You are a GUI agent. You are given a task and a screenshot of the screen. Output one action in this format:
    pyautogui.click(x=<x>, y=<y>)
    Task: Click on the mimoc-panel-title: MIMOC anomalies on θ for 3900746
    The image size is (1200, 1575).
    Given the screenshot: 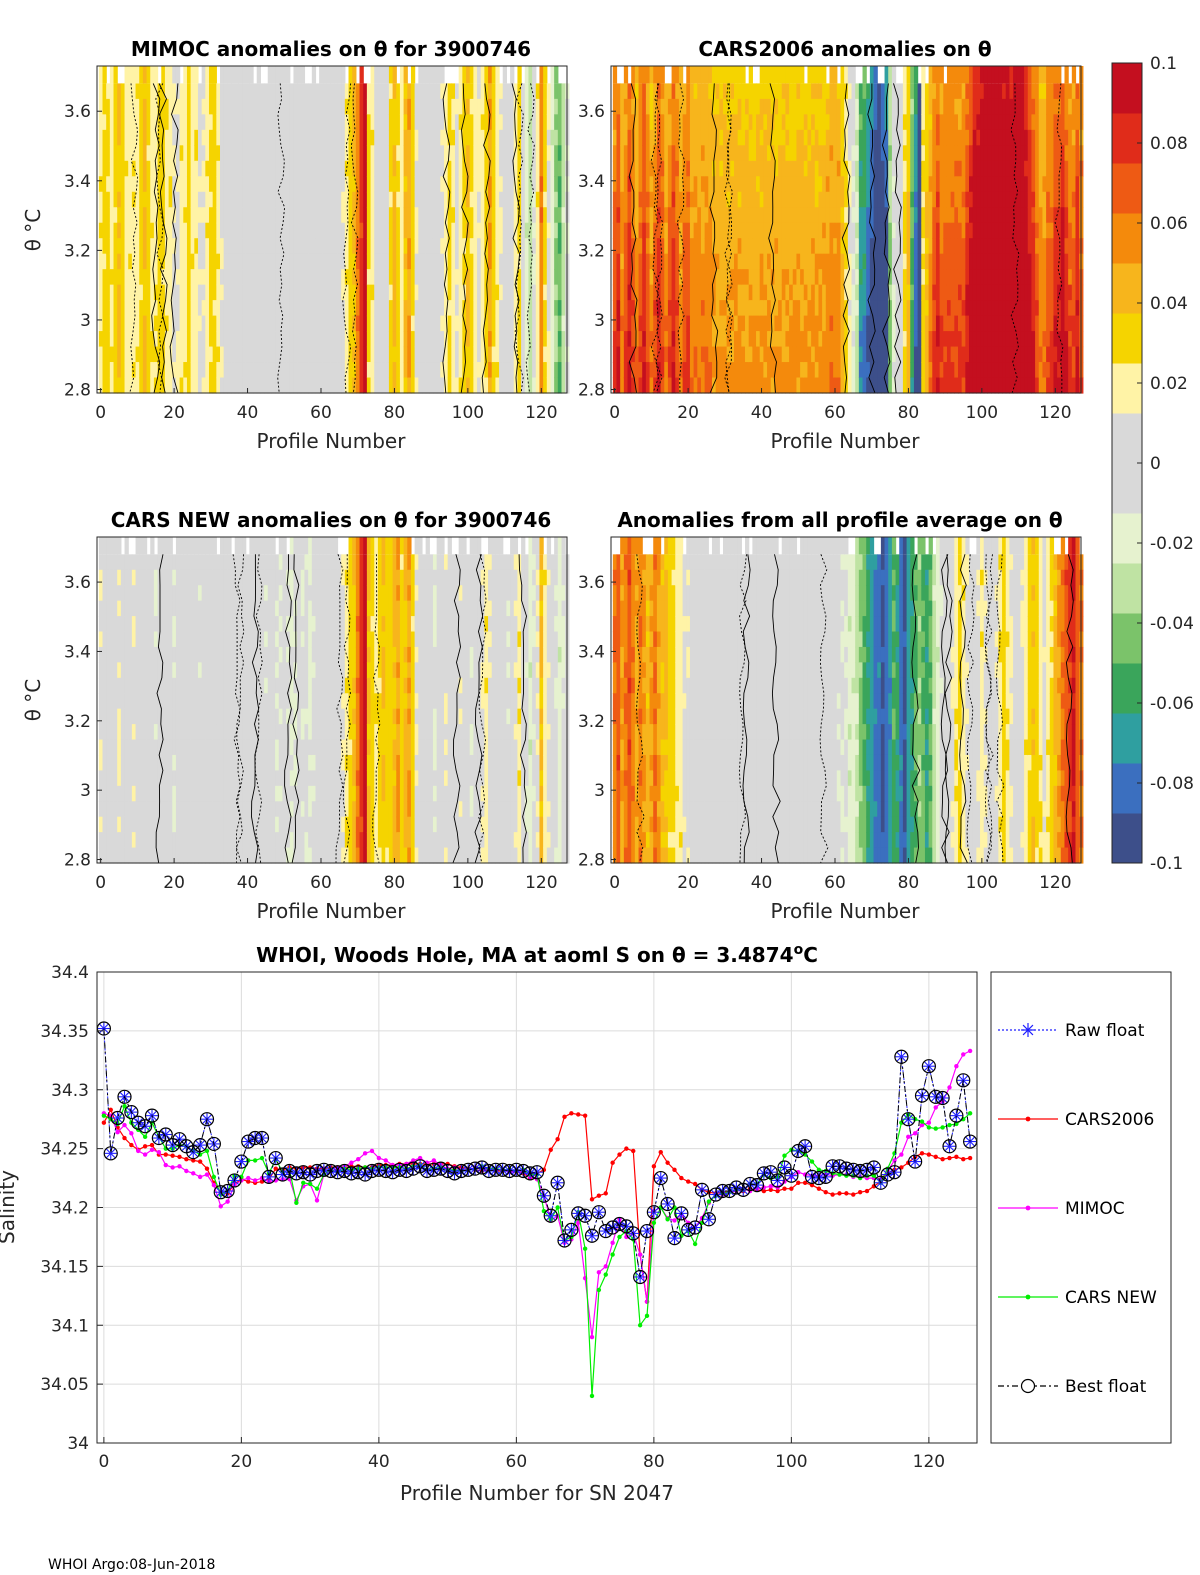 What is the action you would take?
    pyautogui.click(x=331, y=49)
    